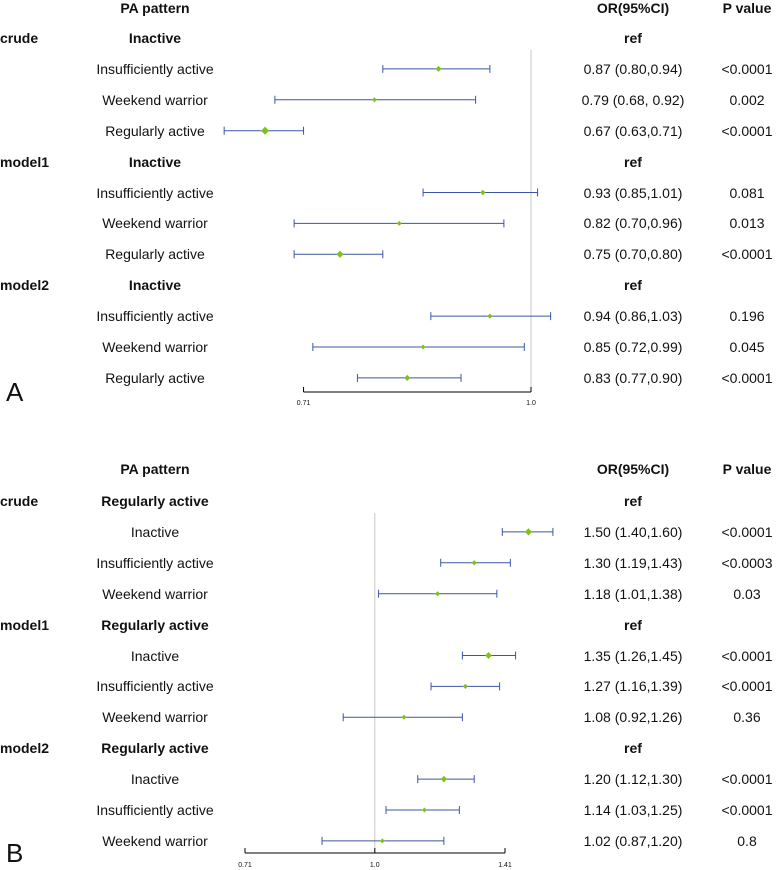 The image size is (778, 870). What do you see at coordinates (747, 593) in the screenshot?
I see `p-value: 0.03` at bounding box center [747, 593].